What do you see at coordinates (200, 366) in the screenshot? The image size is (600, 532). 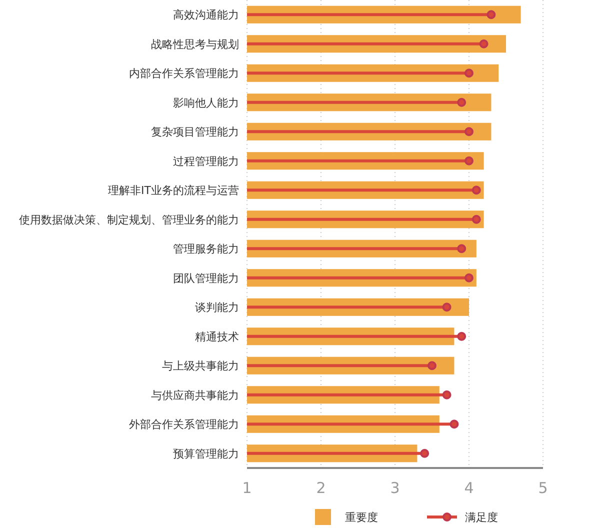 I see `y-tick-label: 与上级共事能力` at bounding box center [200, 366].